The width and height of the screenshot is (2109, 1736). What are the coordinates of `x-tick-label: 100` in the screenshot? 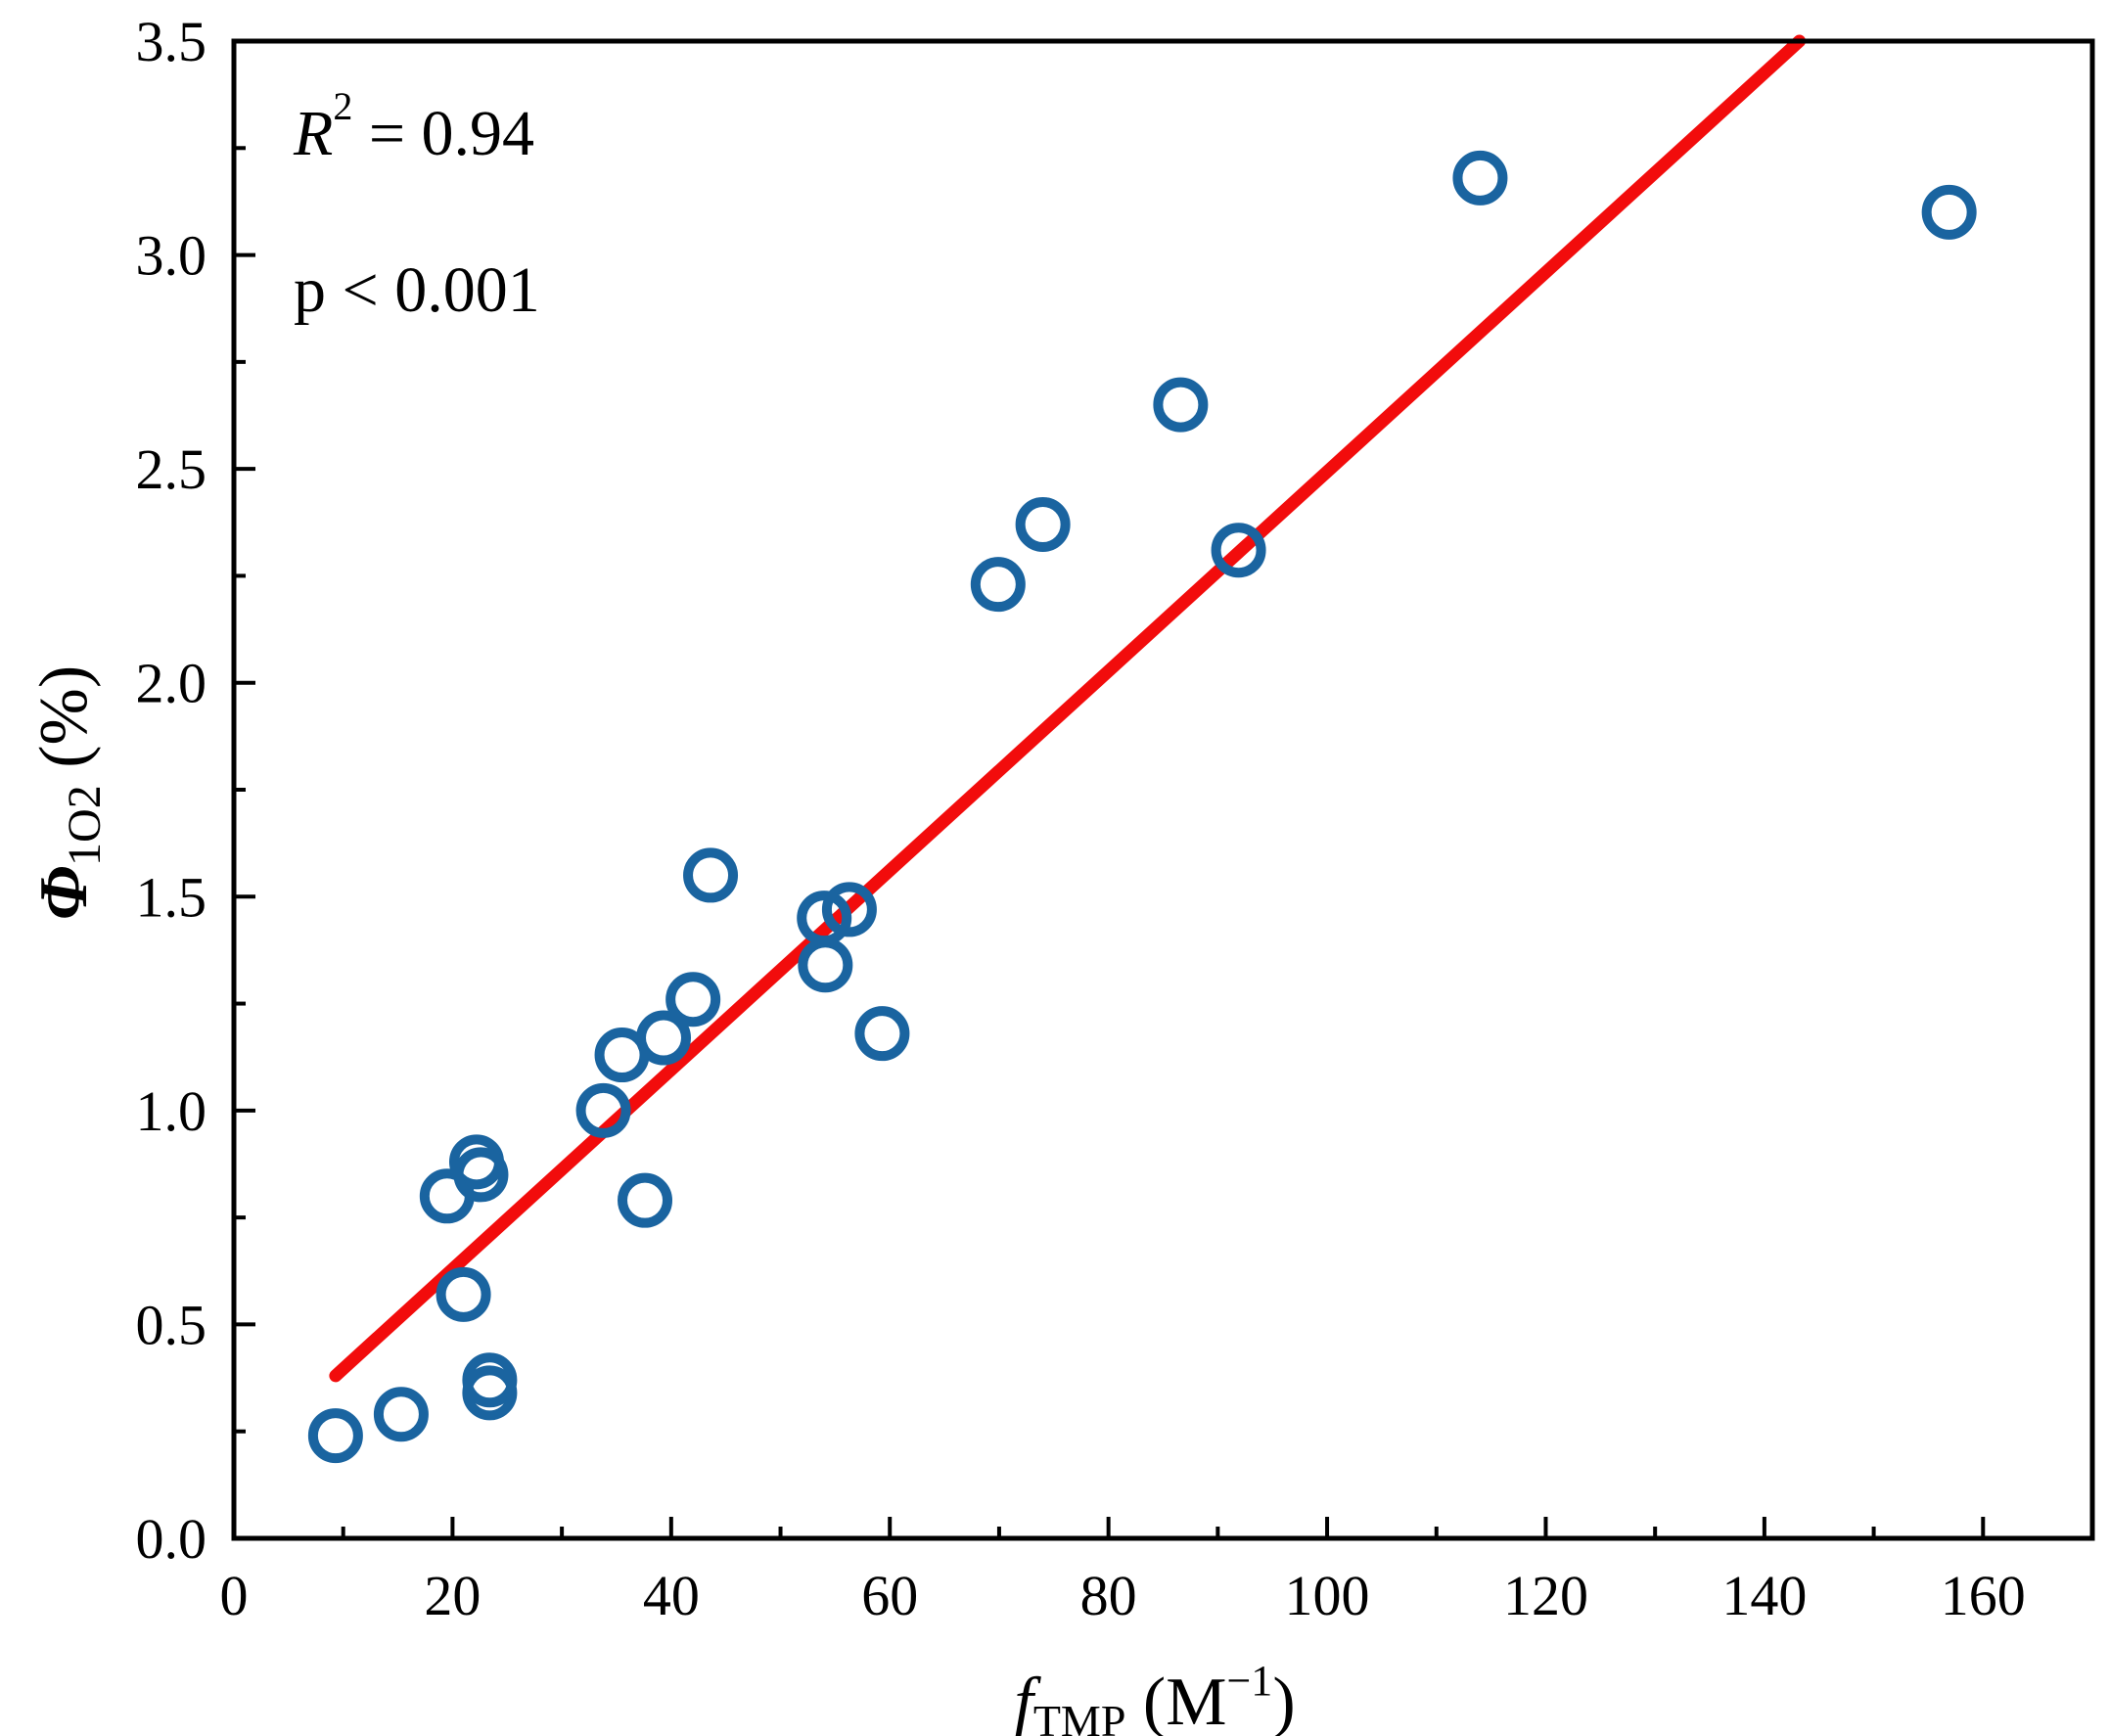 It's located at (1327, 1595).